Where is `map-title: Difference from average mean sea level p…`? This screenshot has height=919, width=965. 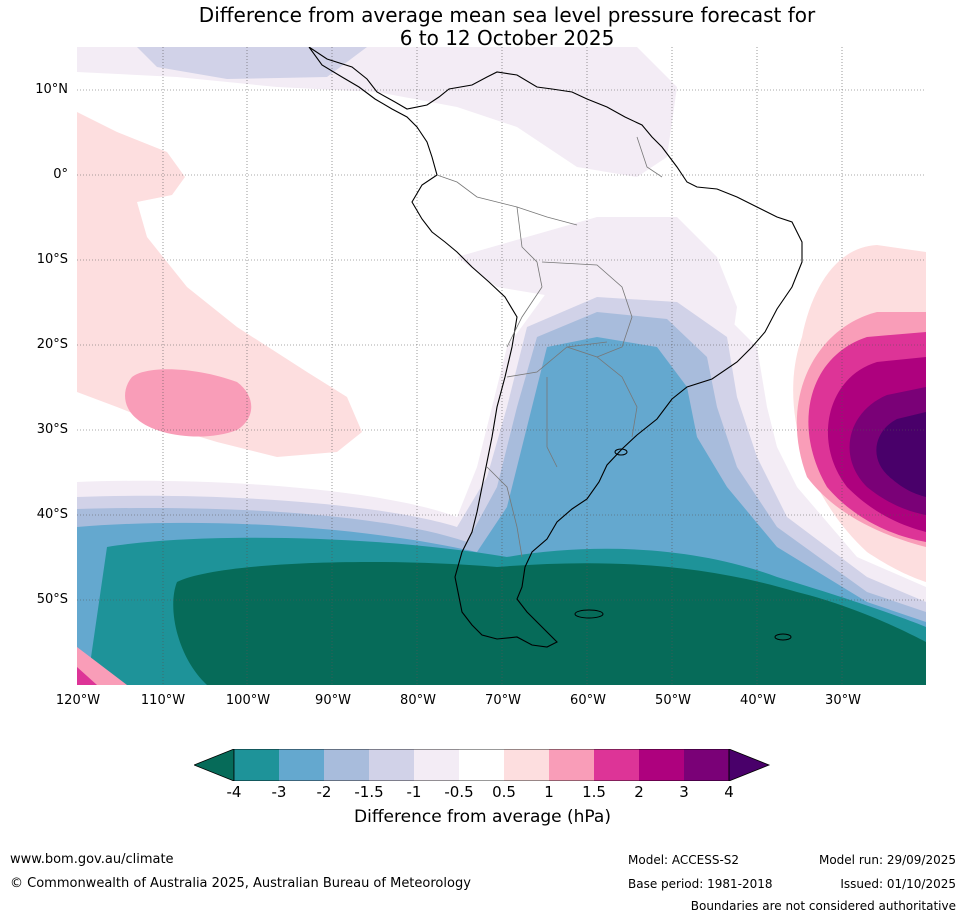
map-title: Difference from average mean sea level p… is located at coordinates (482, 27).